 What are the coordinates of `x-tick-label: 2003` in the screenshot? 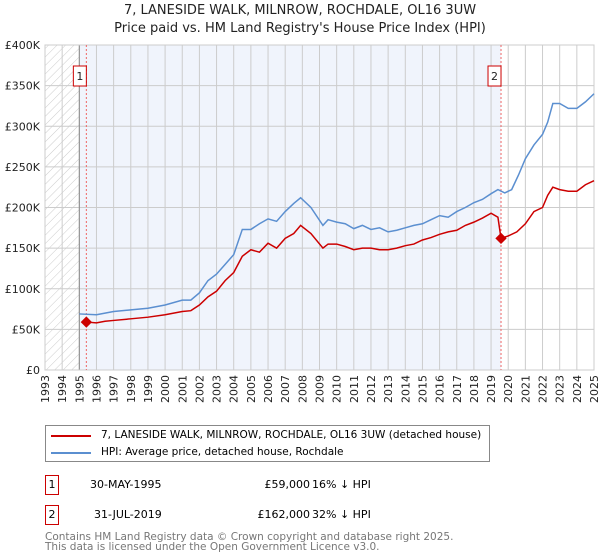 It's located at (217, 389).